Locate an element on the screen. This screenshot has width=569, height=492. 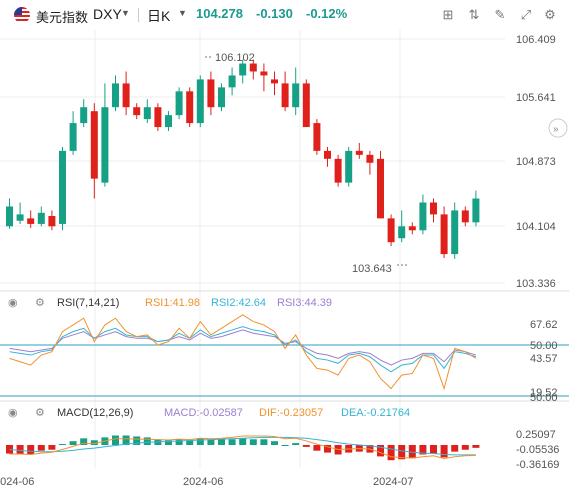
dif-value: DIF:-0.23057 is located at coordinates (291, 413).